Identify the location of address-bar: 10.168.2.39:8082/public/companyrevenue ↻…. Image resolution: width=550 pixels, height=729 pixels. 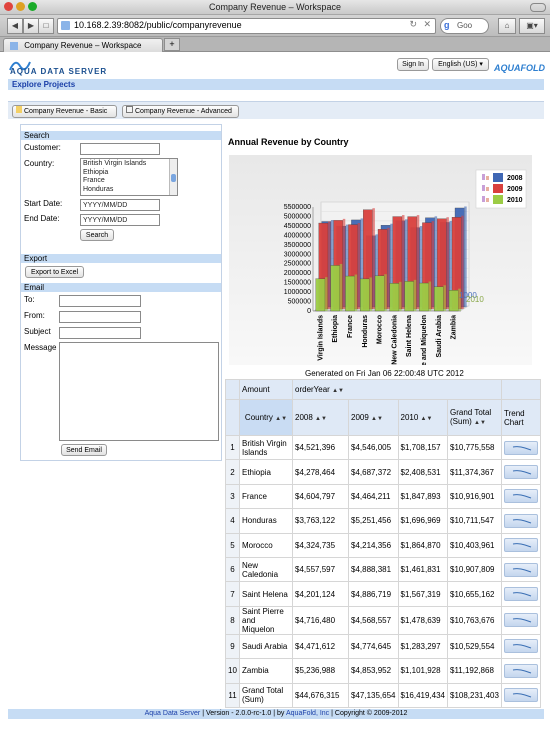
(246, 26).